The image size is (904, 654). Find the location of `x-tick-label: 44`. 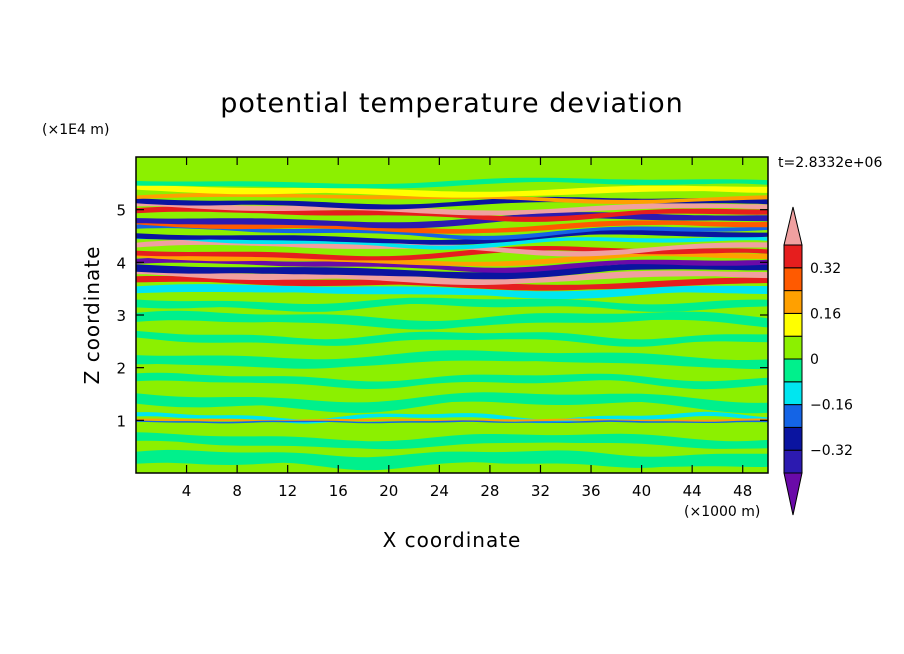

x-tick-label: 44 is located at coordinates (692, 491).